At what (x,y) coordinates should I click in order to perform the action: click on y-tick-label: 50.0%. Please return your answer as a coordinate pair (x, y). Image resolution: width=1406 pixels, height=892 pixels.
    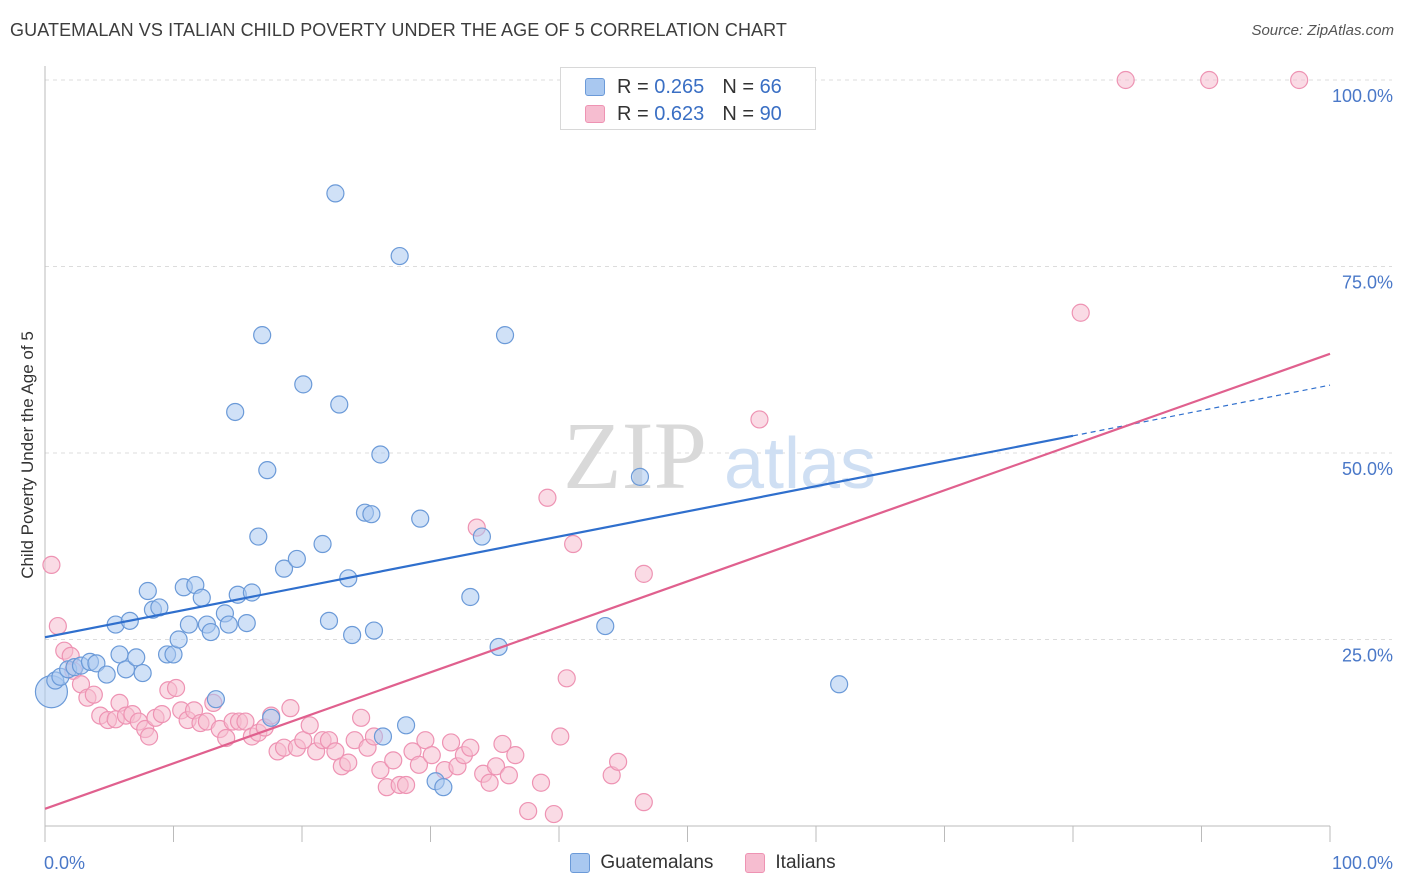
    Looking at the image, I should click on (1367, 469).